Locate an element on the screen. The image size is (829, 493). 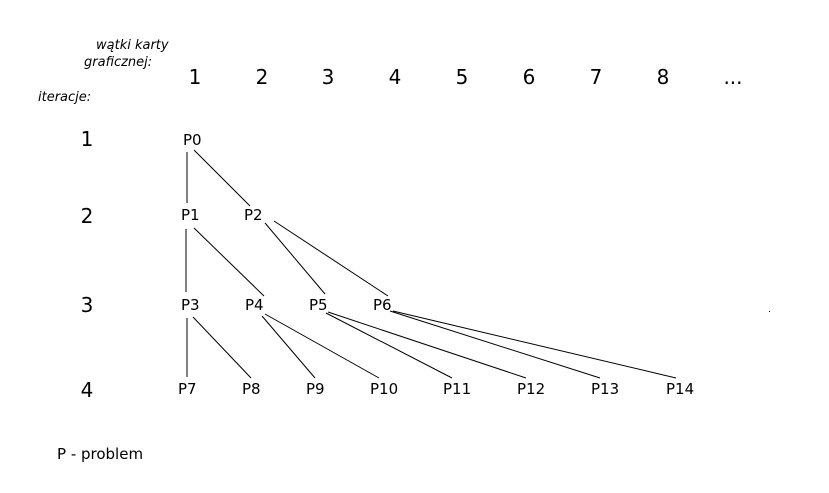
edge-P6-P14 is located at coordinates (534, 344).